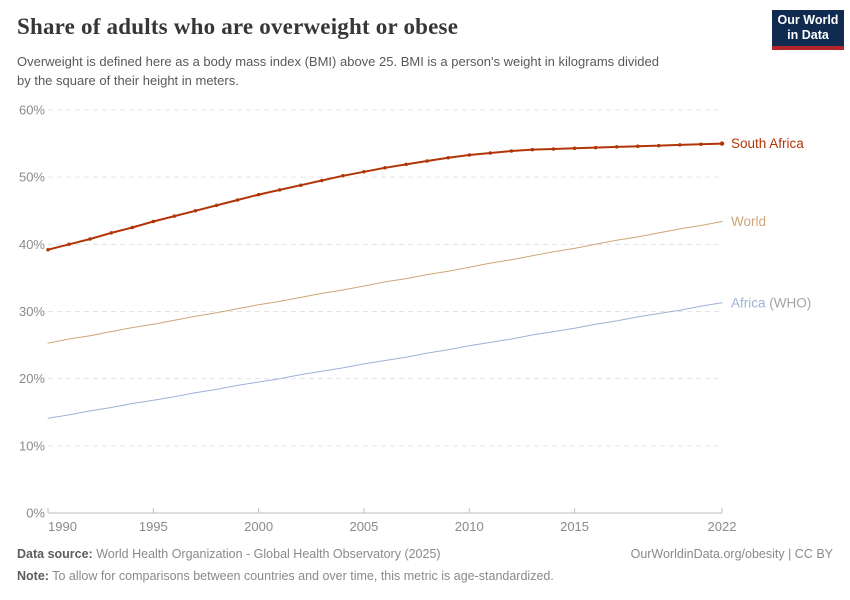  Describe the element at coordinates (32, 311) in the screenshot. I see `y-tick-label: 30%` at that location.